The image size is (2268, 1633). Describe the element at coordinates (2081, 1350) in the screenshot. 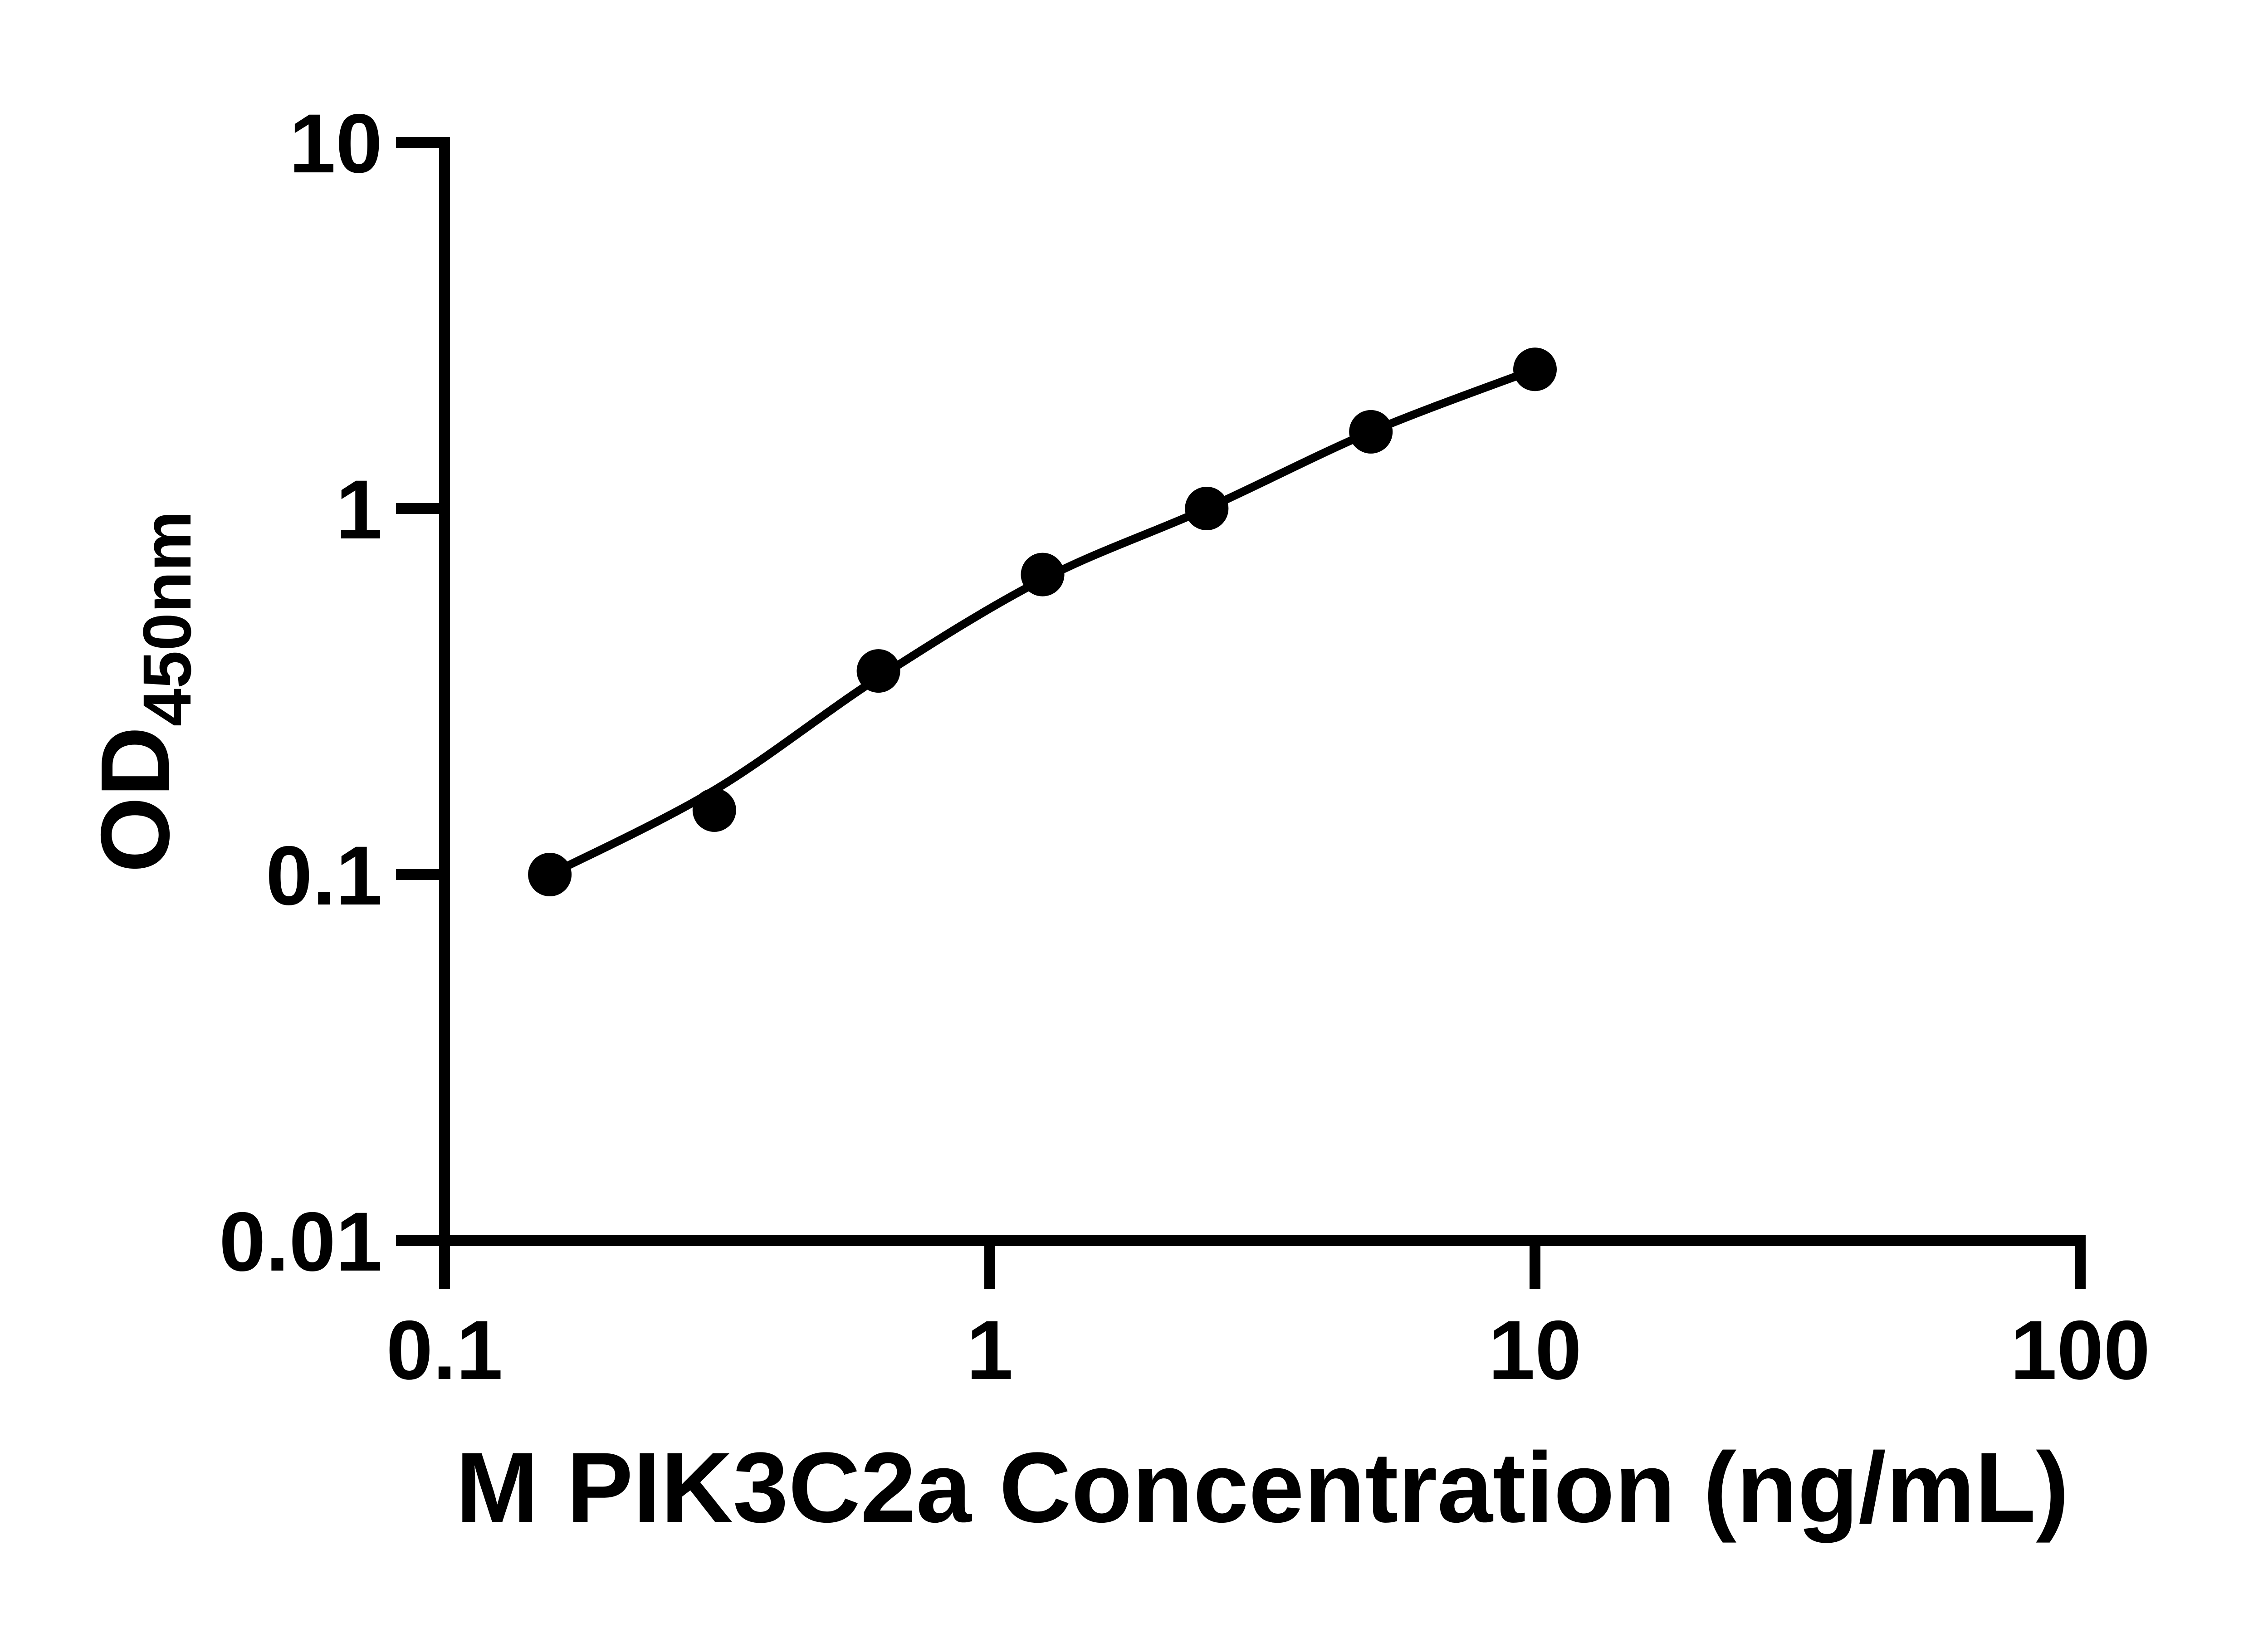

I see `x-tick-label-100: 100` at that location.